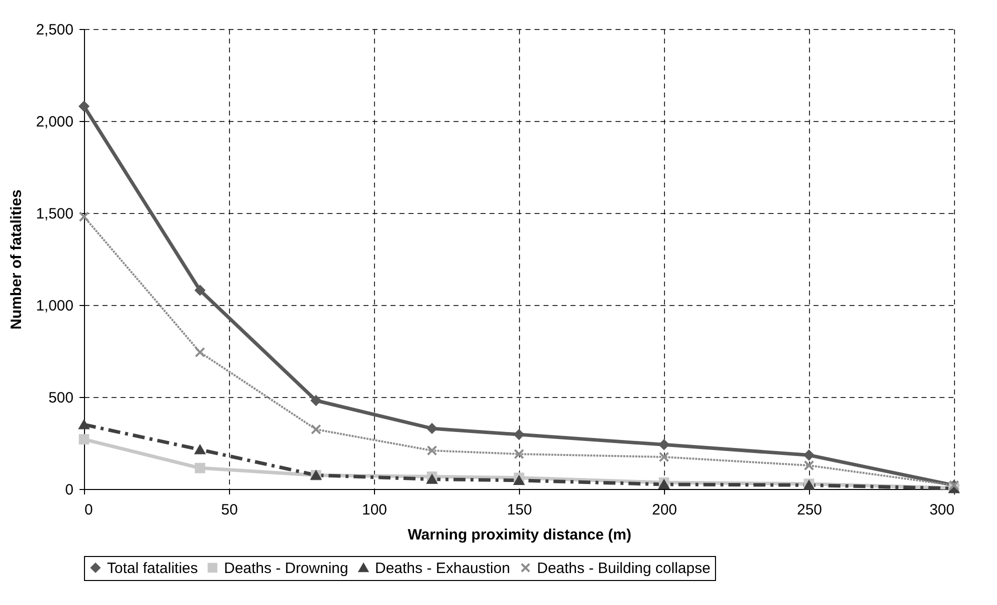  What do you see at coordinates (665, 510) in the screenshot?
I see `x-tick-label: 200` at bounding box center [665, 510].